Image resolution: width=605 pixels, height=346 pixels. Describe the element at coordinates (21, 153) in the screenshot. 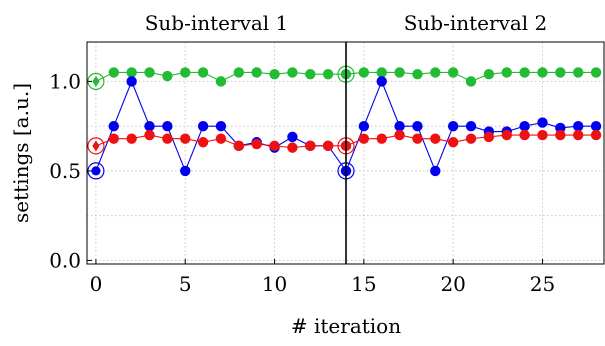

I see `y-axis-label: settings [a.u.]` at that location.